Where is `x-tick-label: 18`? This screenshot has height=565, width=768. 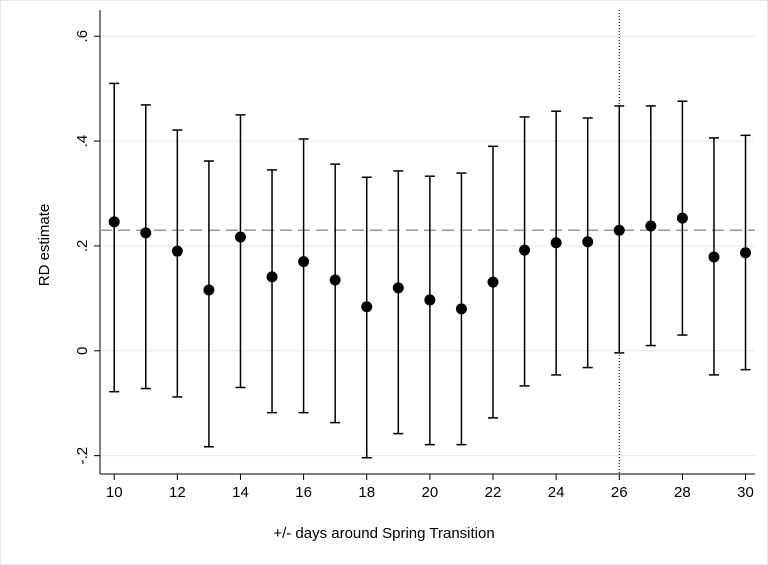 x-tick-label: 18 is located at coordinates (366, 492).